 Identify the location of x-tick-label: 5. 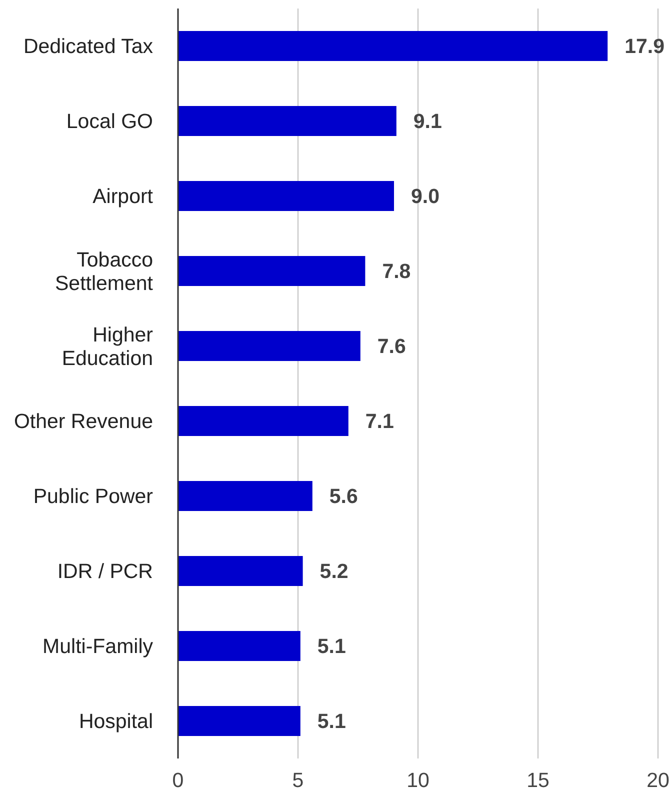
(298, 780).